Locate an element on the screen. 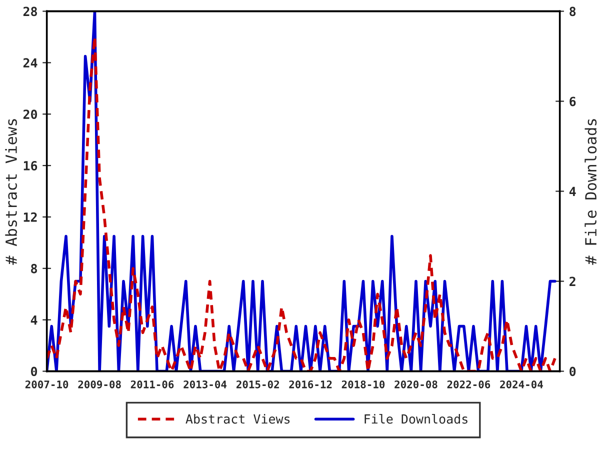  y-tick-label: 20 is located at coordinates (30, 115).